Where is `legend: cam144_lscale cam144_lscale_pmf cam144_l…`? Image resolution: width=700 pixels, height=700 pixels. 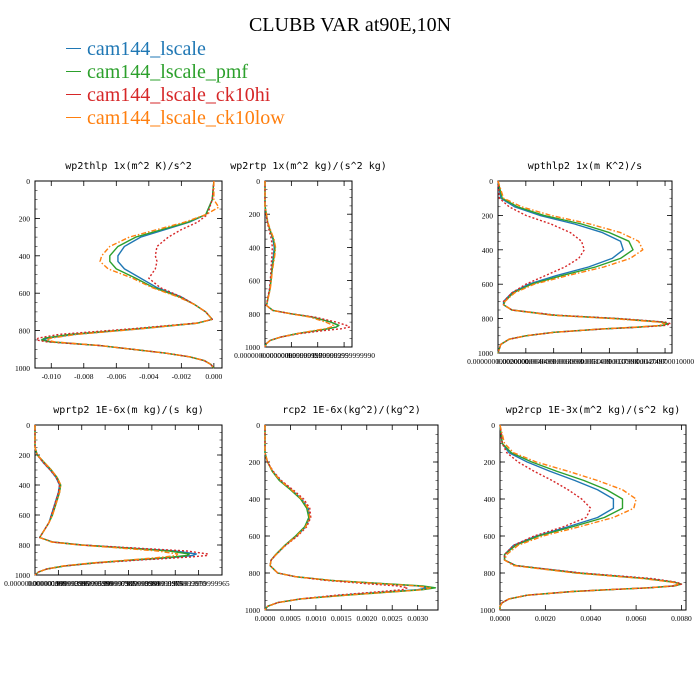 legend: cam144_lscale cam144_lscale_pmf cam144_l… is located at coordinates (175, 84).